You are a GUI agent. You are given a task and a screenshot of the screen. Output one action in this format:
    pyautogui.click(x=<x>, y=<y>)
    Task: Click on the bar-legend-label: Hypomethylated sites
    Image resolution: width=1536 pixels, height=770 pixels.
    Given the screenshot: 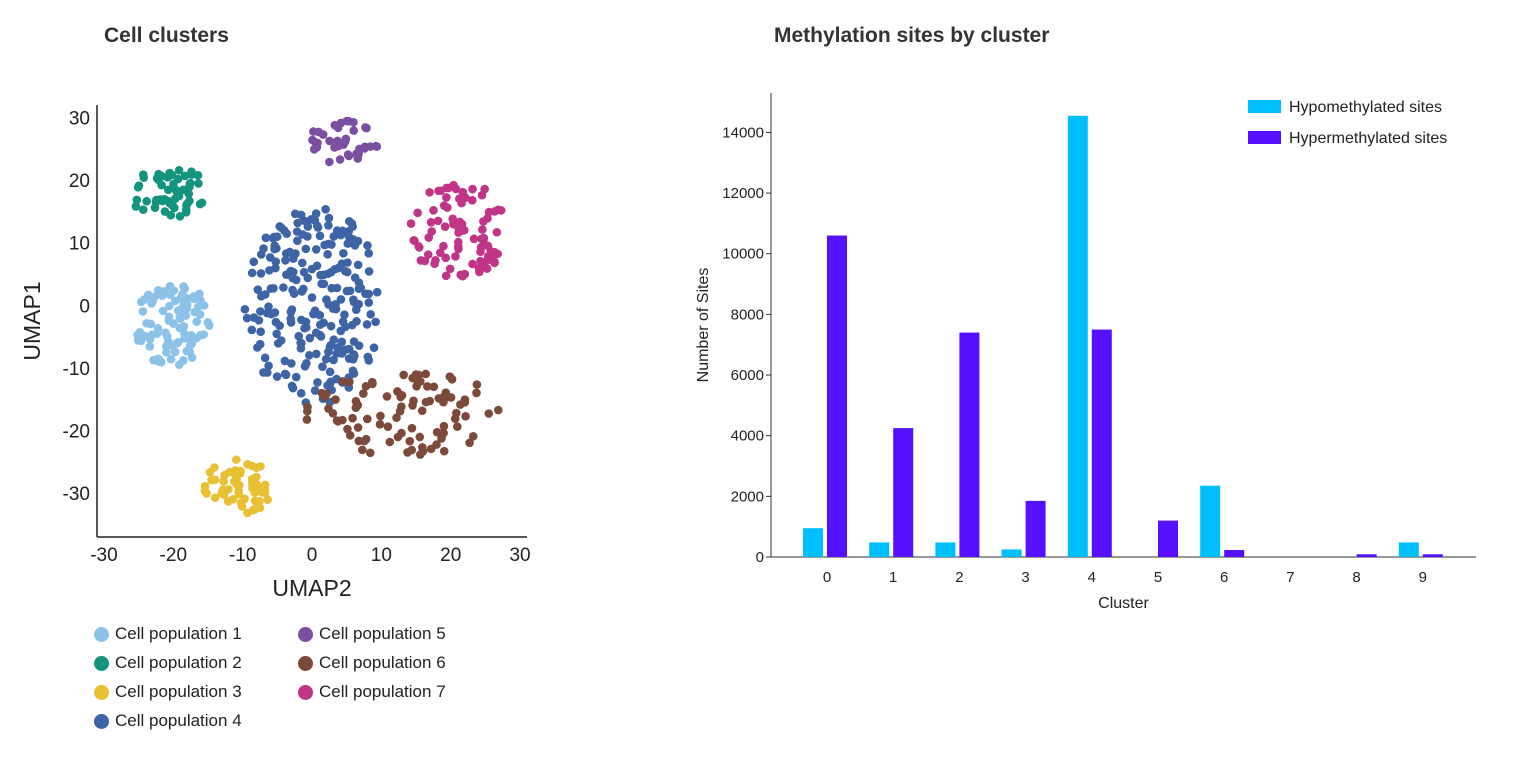 What is the action you would take?
    pyautogui.click(x=1365, y=107)
    